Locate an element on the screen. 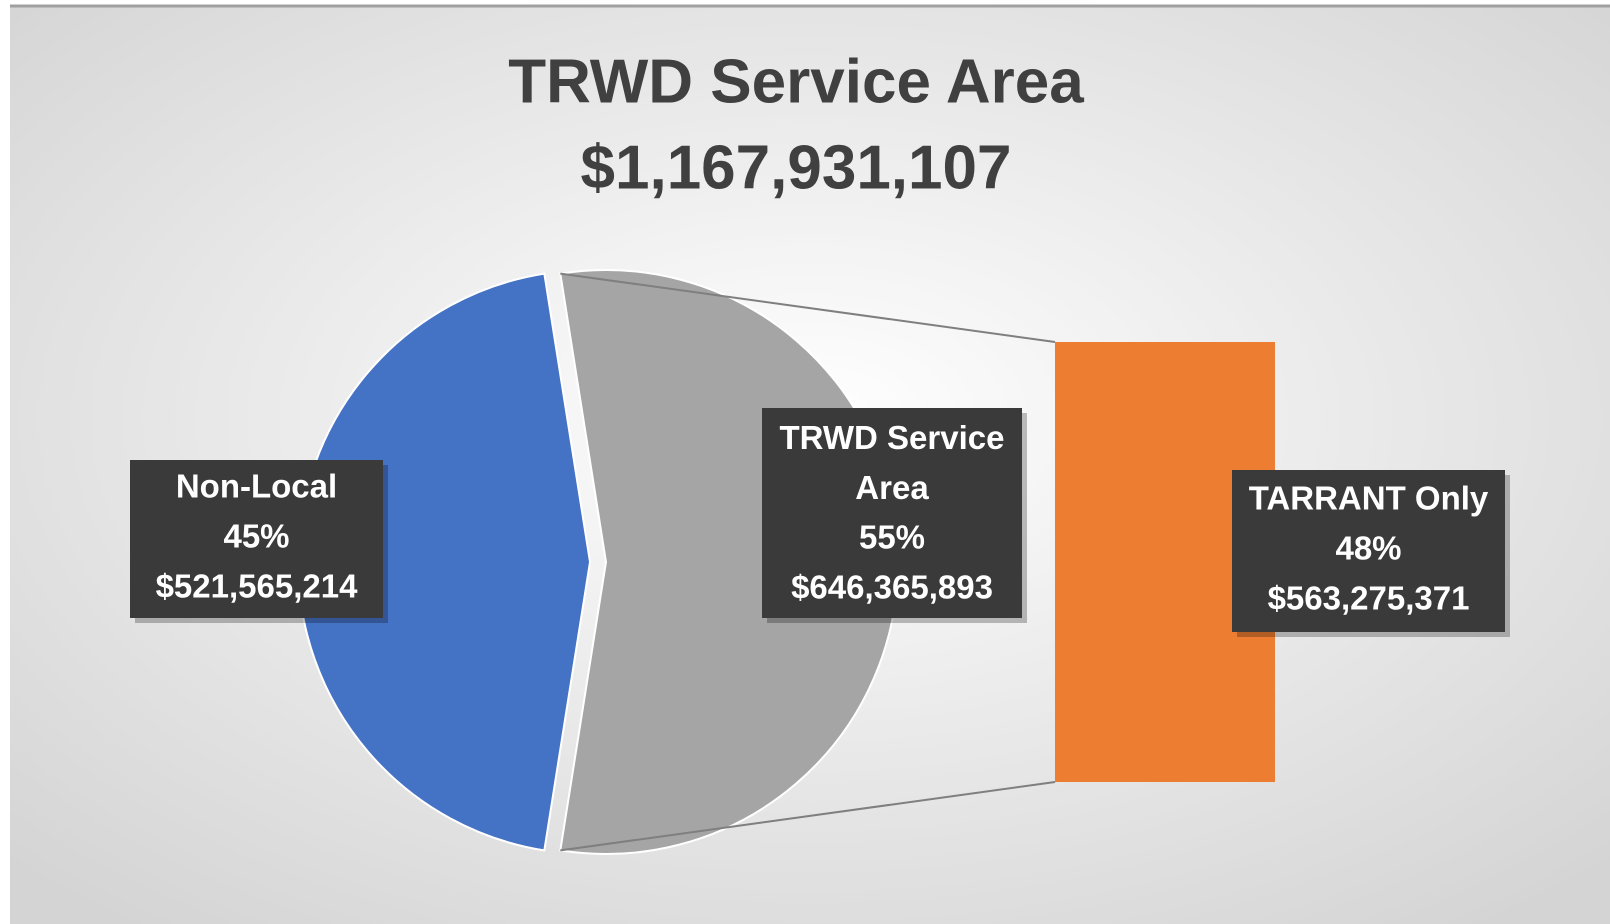 The image size is (1610, 924). amount-label: $521,565,214 is located at coordinates (257, 586).